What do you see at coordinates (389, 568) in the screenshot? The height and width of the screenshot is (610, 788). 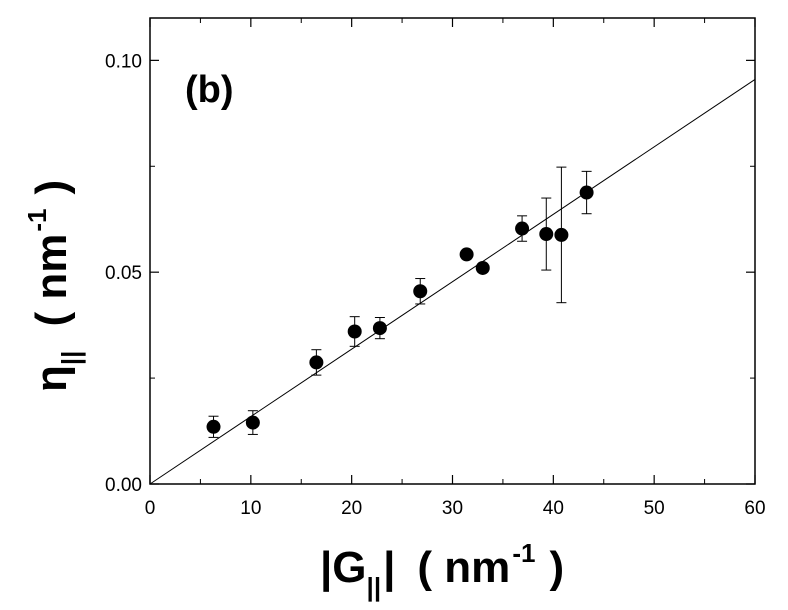 I see `x-axis-title-close: |` at bounding box center [389, 568].